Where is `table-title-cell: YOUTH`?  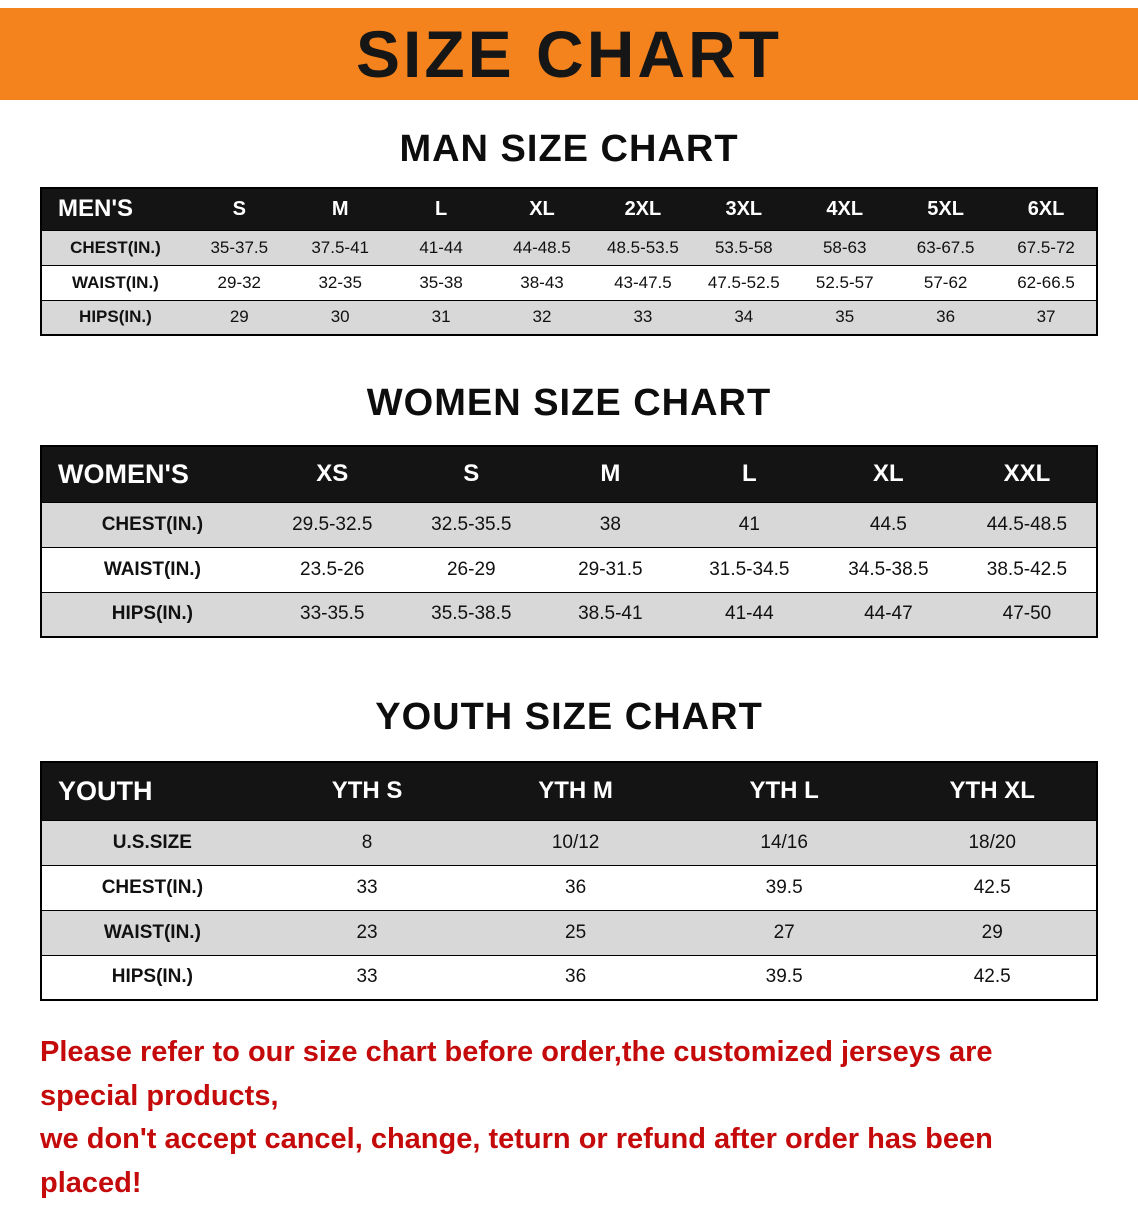 table-title-cell: YOUTH is located at coordinates (152, 791).